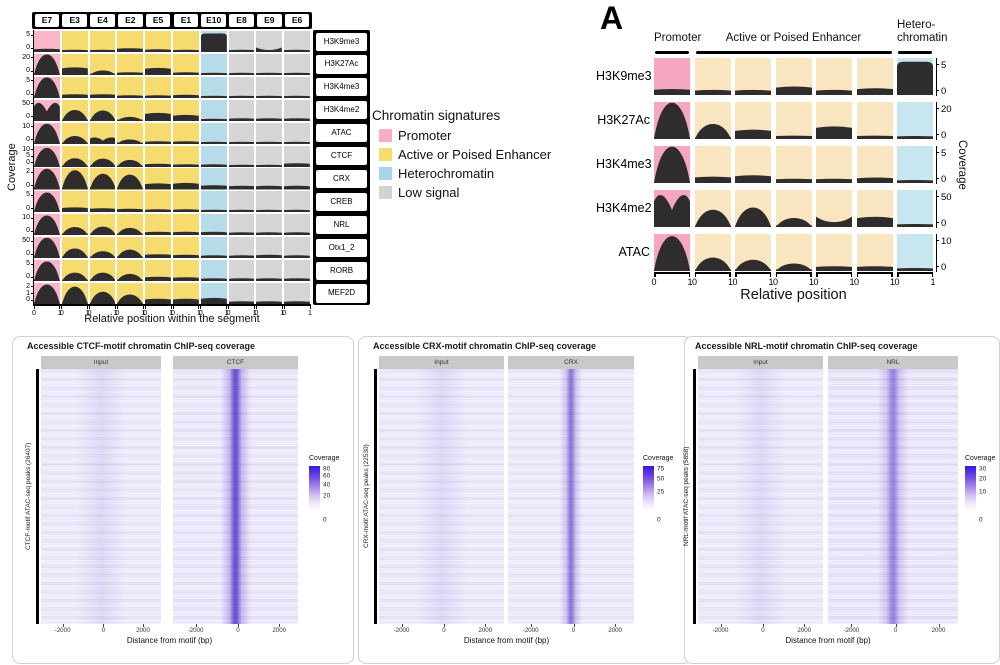 The width and height of the screenshot is (1000, 665). What do you see at coordinates (213, 225) in the screenshot?
I see `cell-NRL-E10` at bounding box center [213, 225].